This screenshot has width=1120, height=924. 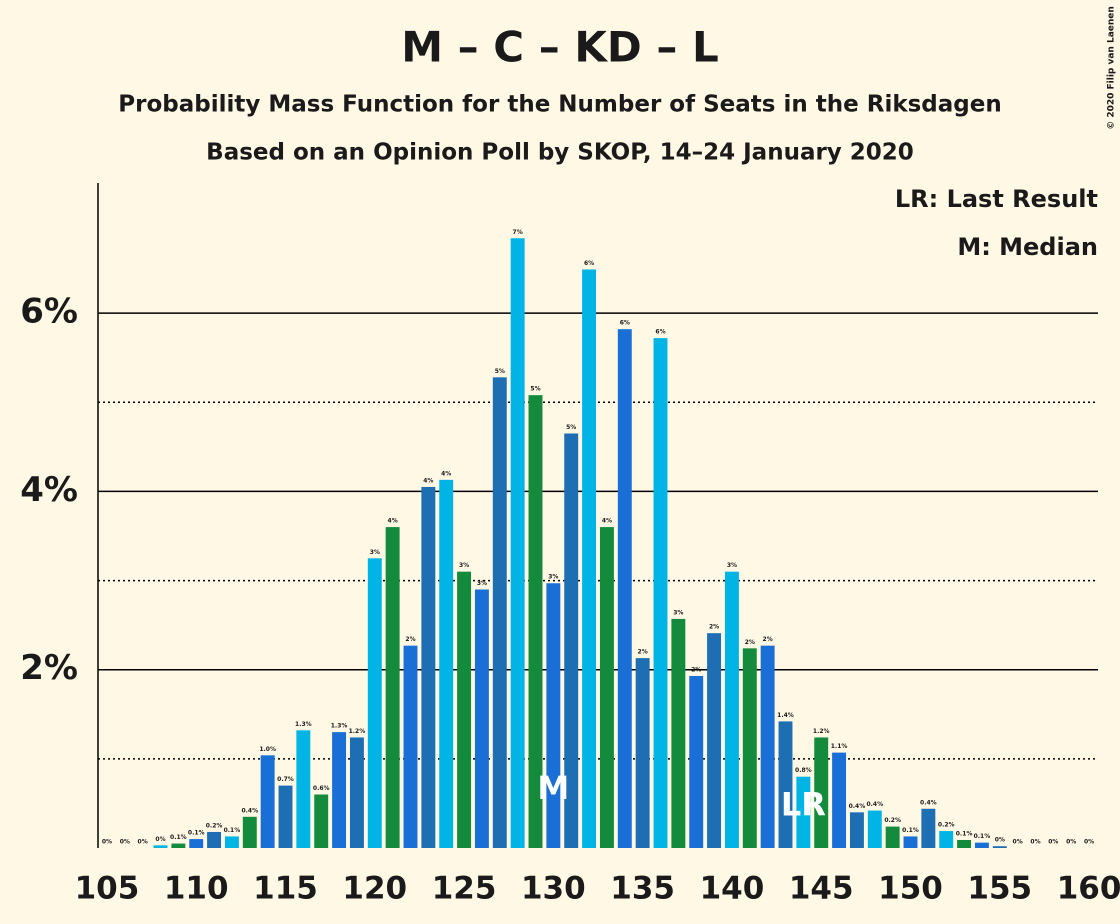 I want to click on x-tick-label: 125, so click(x=464, y=889).